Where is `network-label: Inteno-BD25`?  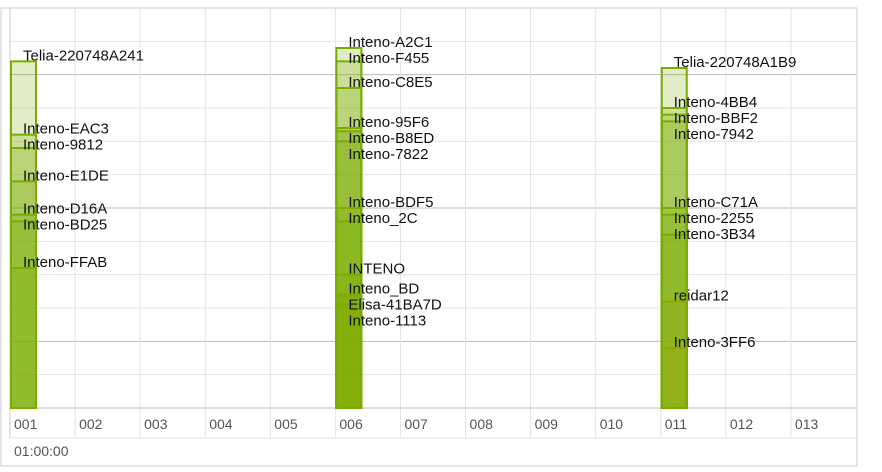
network-label: Inteno-BD25 is located at coordinates (65, 225).